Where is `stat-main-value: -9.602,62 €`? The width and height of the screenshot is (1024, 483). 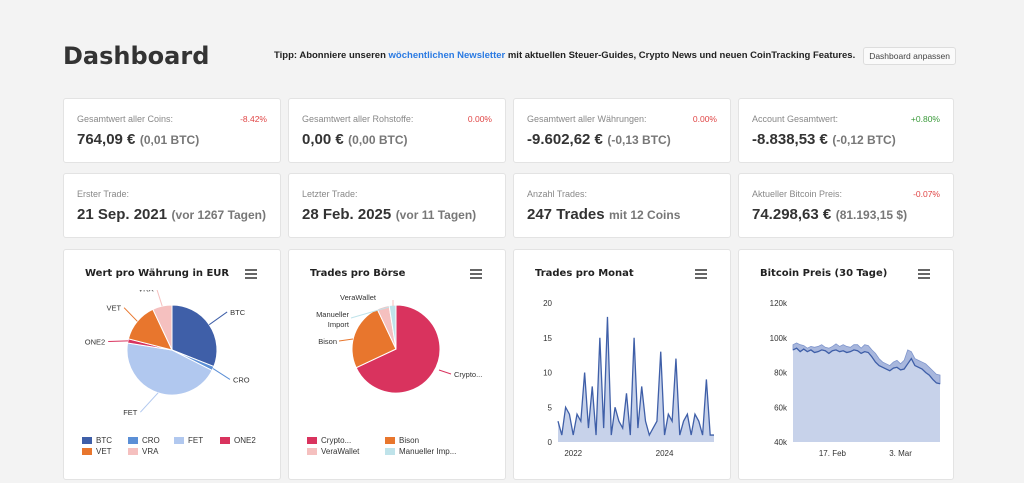 stat-main-value: -9.602,62 € is located at coordinates (565, 139).